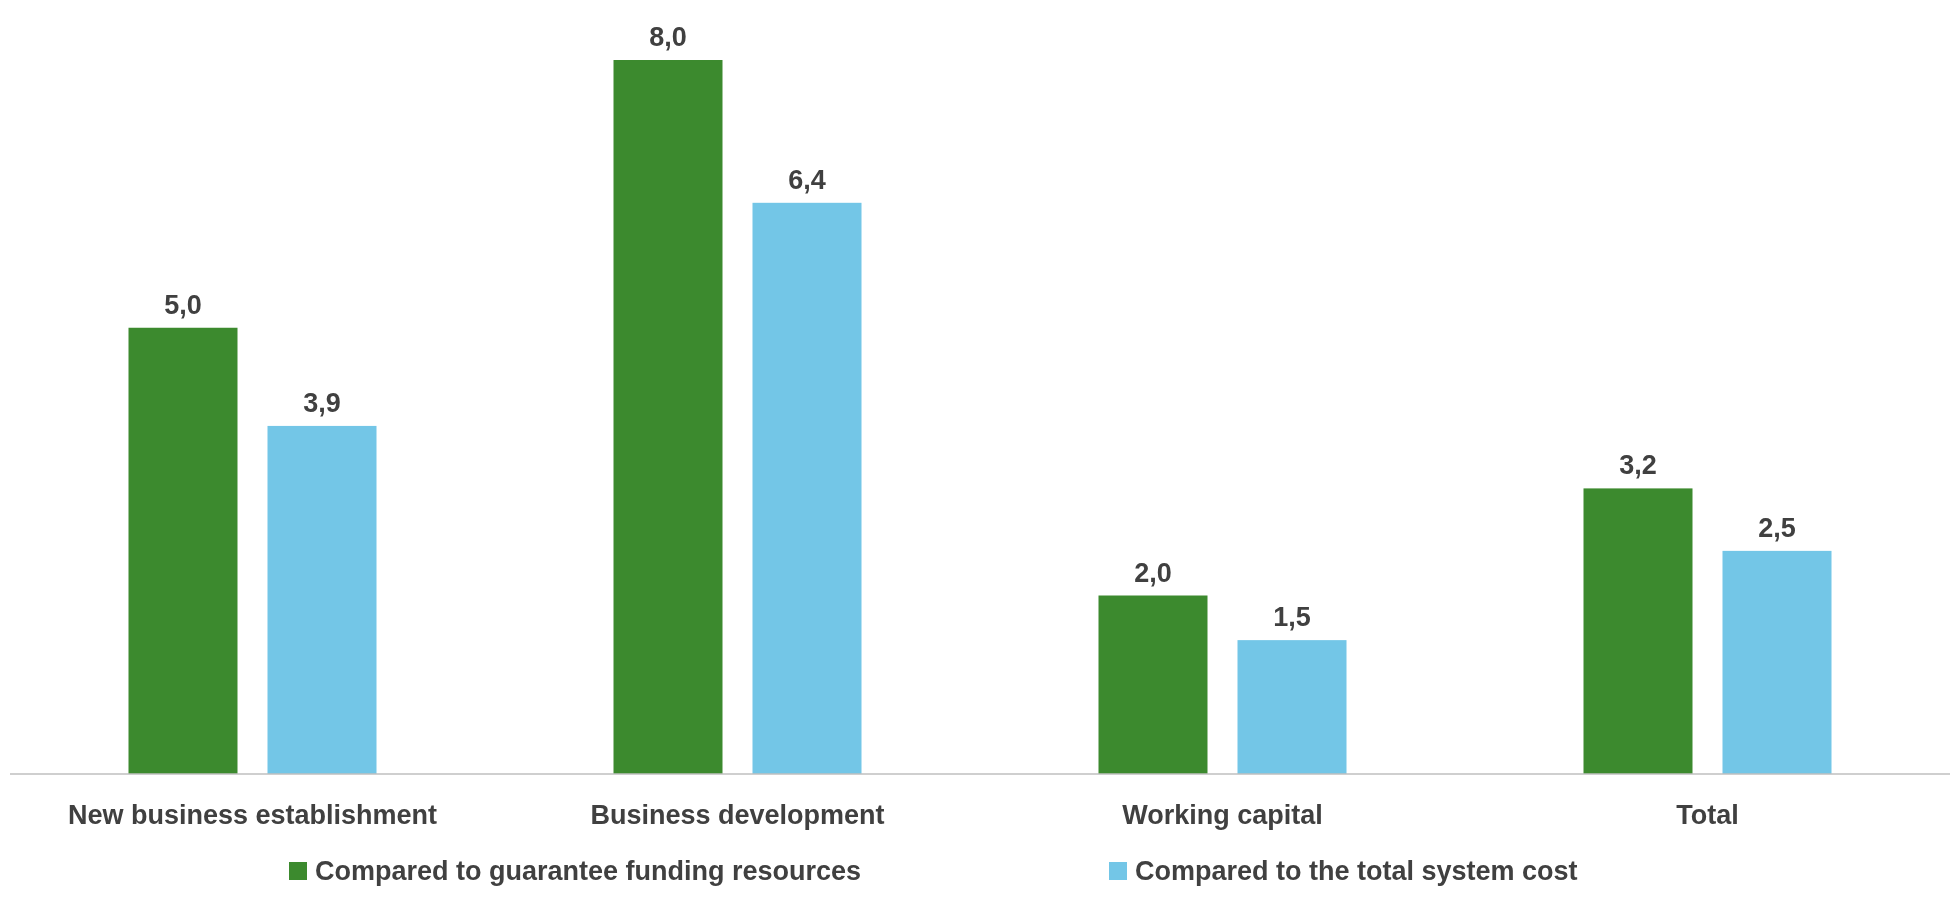  I want to click on x-tick-label: New business establishment, so click(252, 815).